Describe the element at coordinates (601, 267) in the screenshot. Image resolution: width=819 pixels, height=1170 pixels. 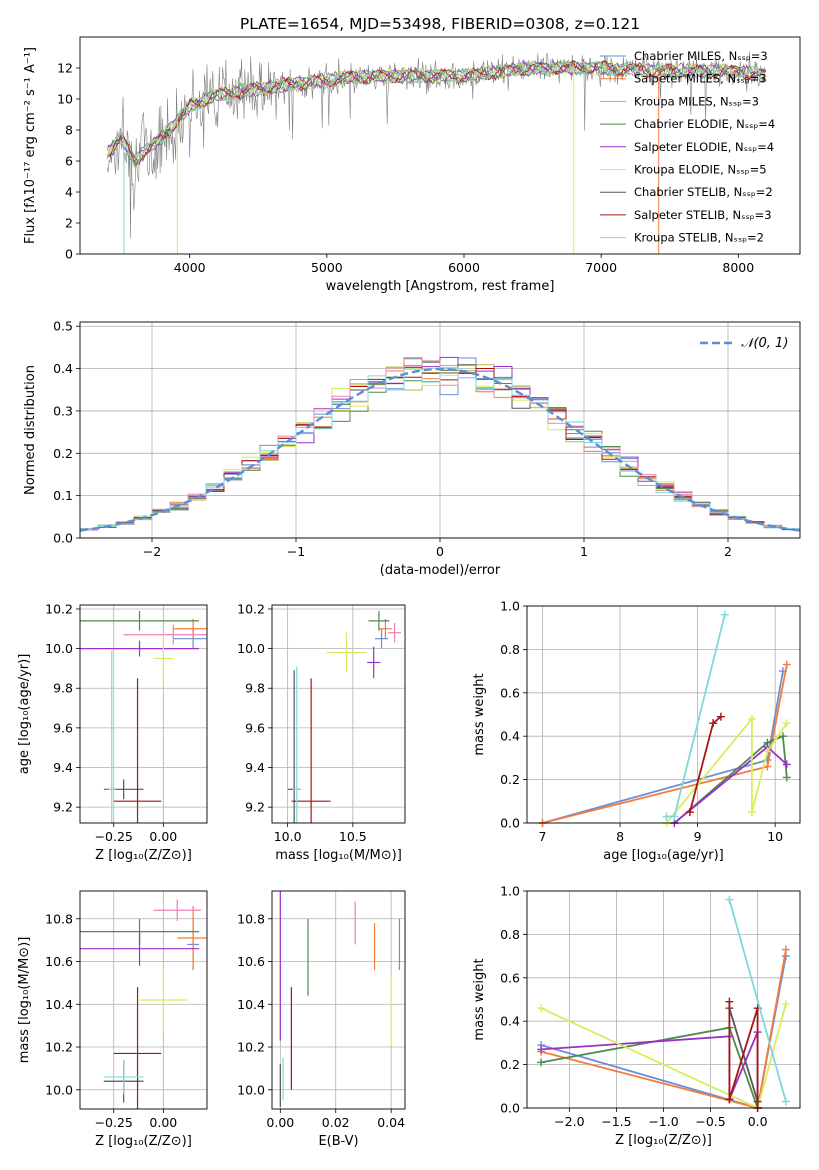
I see `x-tick-label: 7000` at that location.